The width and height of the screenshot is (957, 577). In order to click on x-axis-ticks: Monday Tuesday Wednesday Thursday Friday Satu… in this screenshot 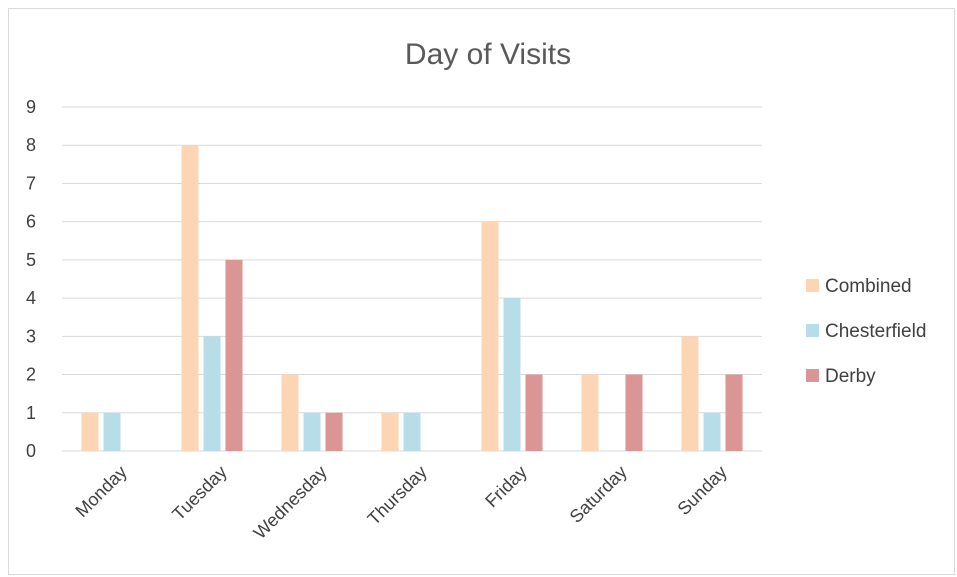, I will do `click(400, 502)`.